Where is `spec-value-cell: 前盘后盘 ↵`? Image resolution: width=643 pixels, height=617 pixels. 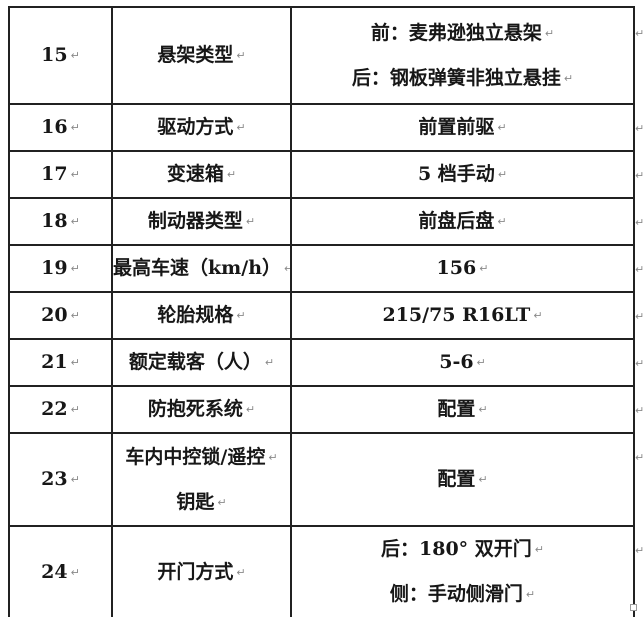 spec-value-cell: 前盘后盘 ↵ is located at coordinates (462, 221).